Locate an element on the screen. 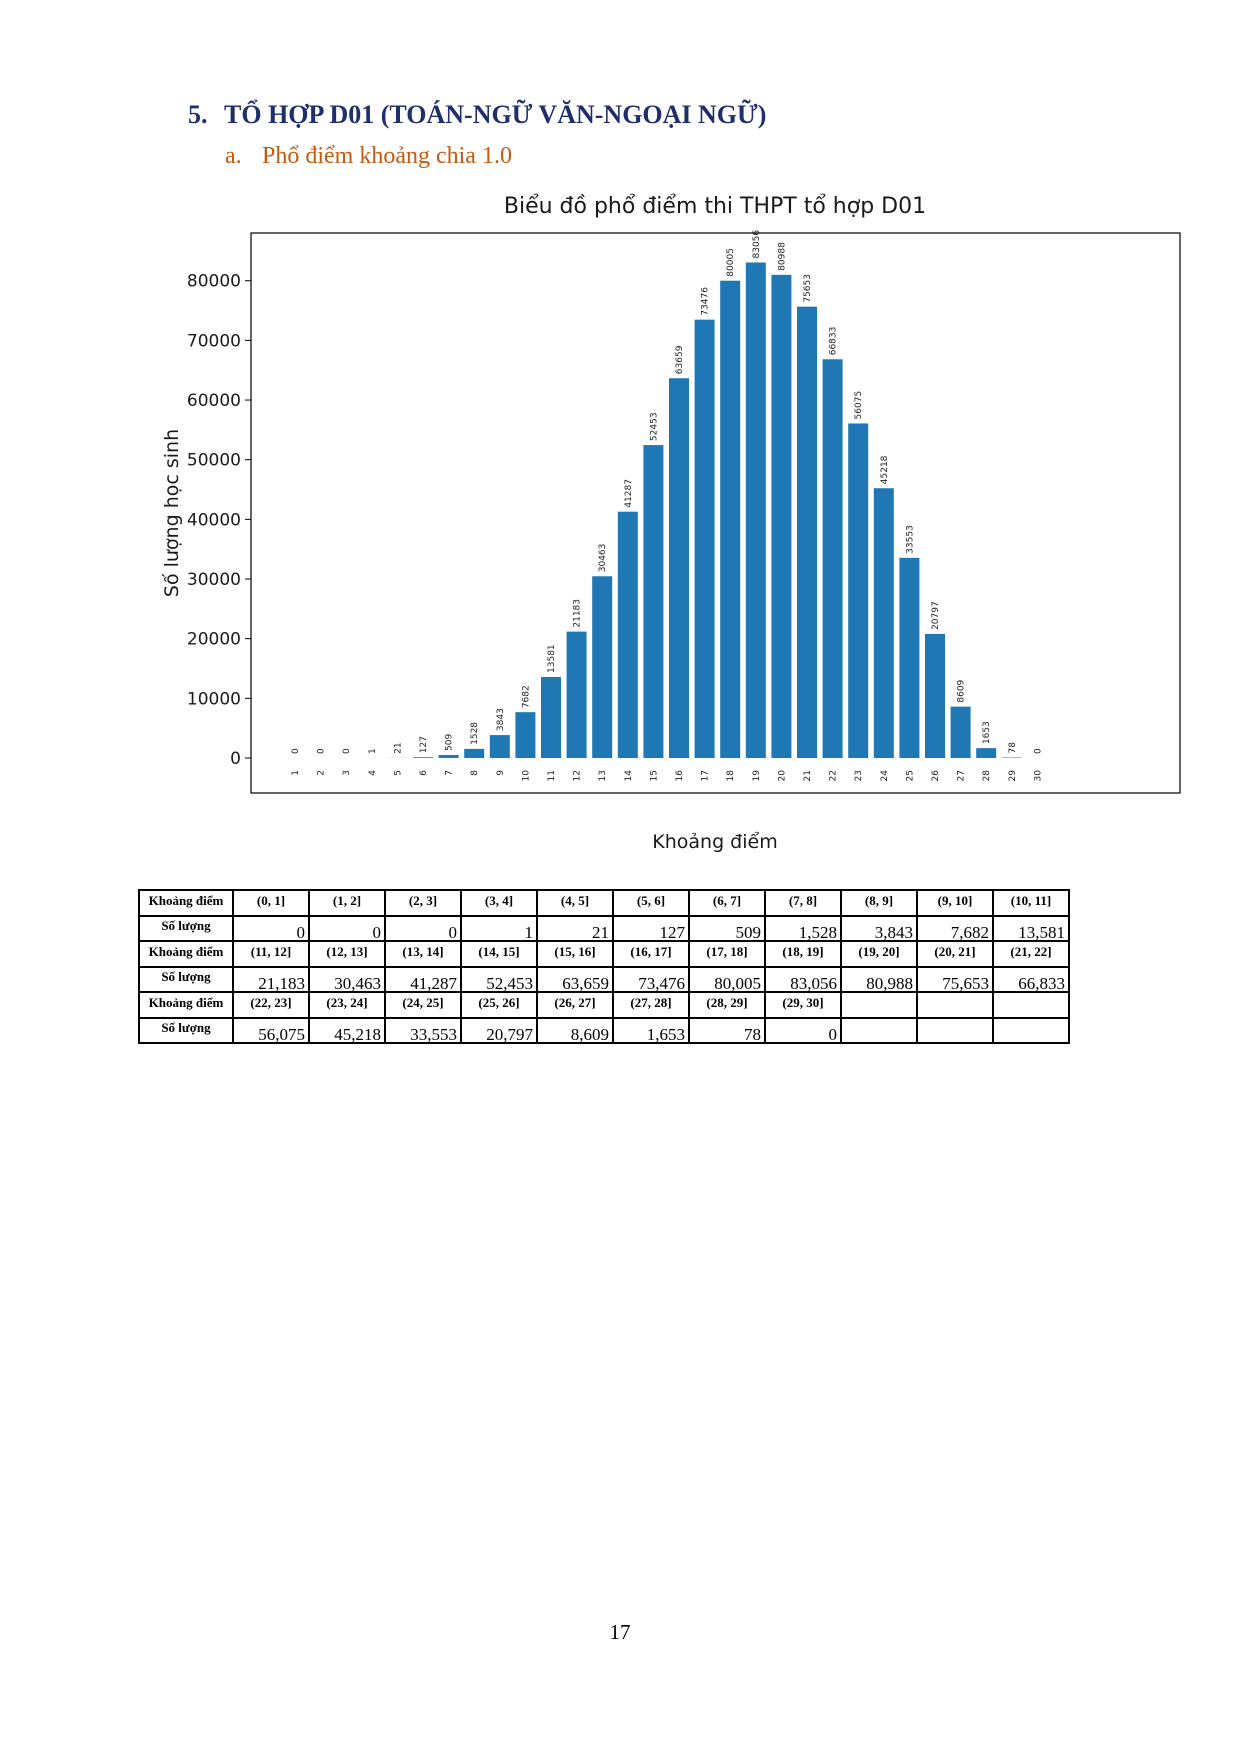 This screenshot has height=1754, width=1240. x-tick-label: 14 is located at coordinates (629, 776).